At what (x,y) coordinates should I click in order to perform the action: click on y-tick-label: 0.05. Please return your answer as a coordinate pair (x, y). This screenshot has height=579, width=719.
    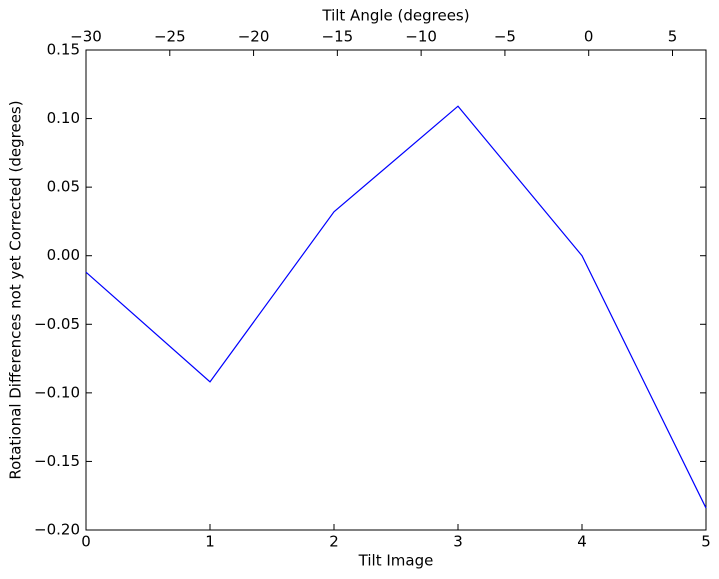
    Looking at the image, I should click on (63, 187).